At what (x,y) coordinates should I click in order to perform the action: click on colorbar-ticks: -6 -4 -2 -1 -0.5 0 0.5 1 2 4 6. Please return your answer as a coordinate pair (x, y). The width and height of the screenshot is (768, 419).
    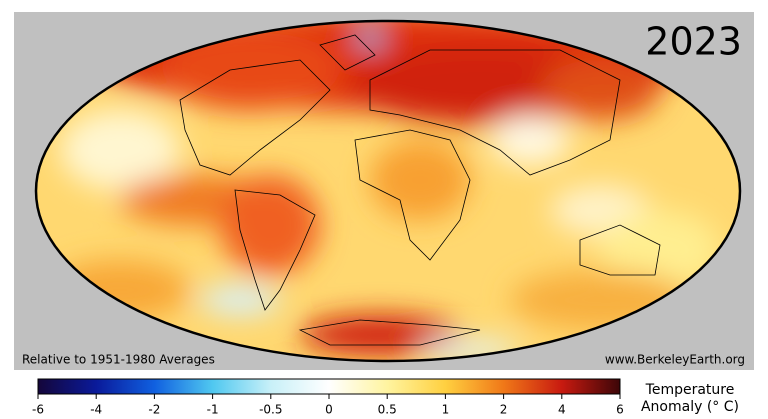
    Looking at the image, I should click on (328, 405).